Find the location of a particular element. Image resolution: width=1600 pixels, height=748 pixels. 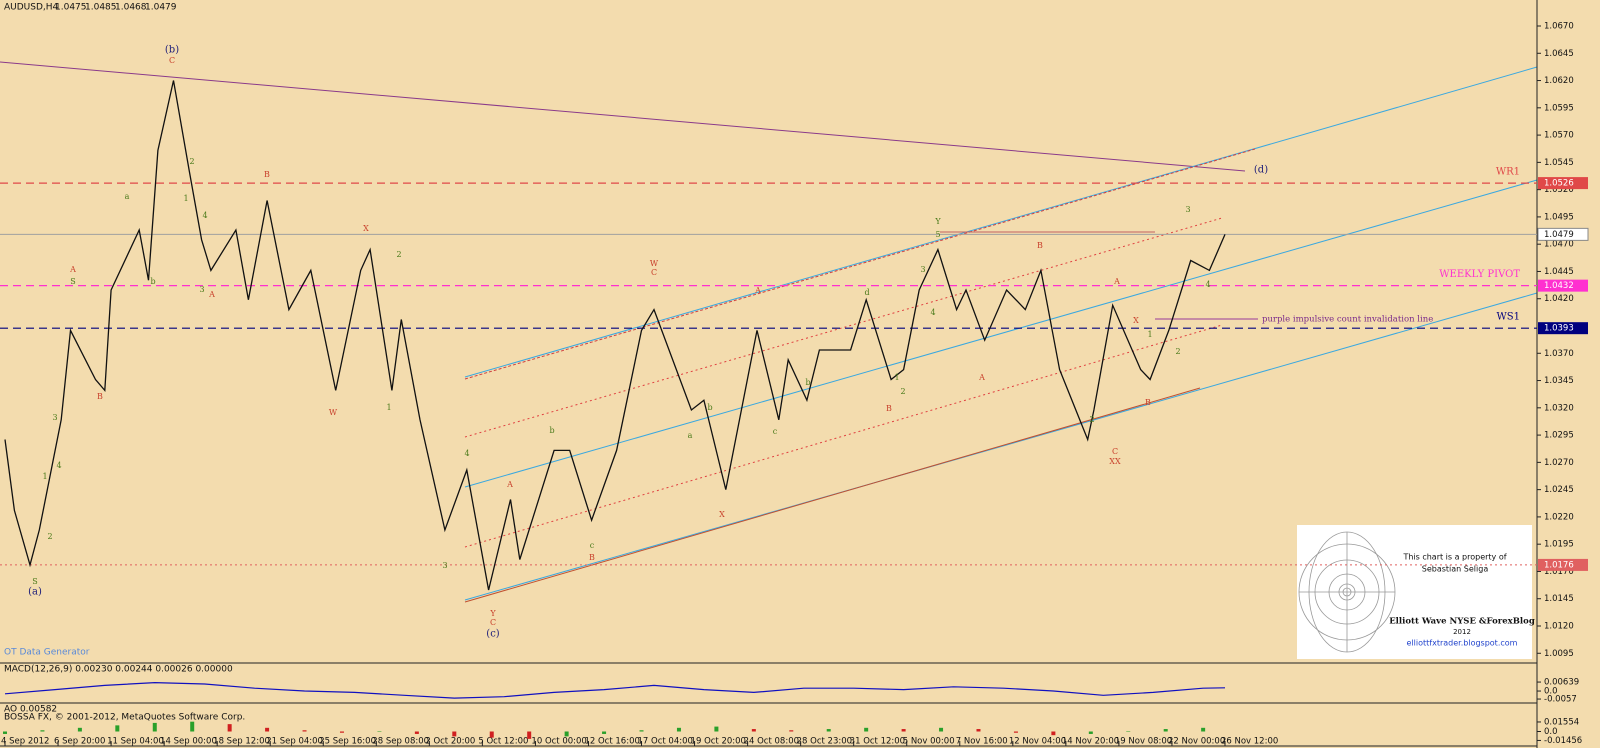

y-tick-label: 1.0470 is located at coordinates (1559, 245).